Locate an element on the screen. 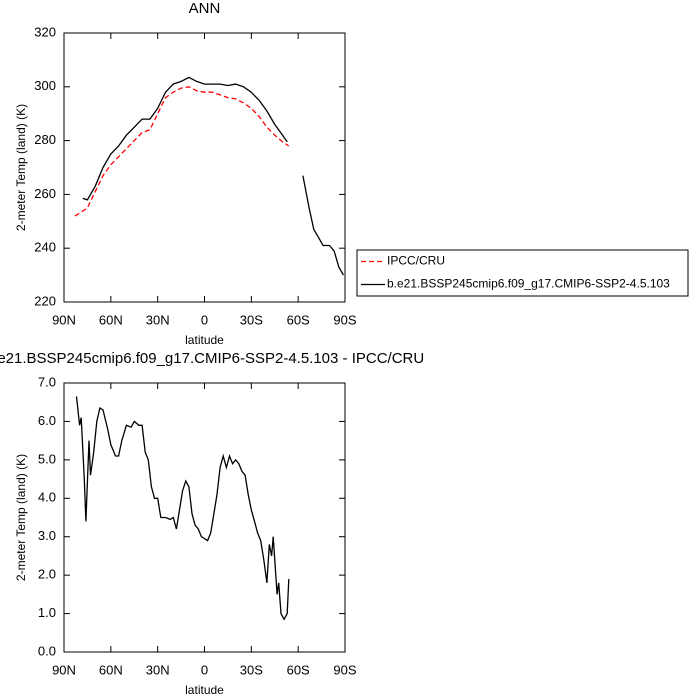  y-tick-label: 240 is located at coordinates (45, 247).